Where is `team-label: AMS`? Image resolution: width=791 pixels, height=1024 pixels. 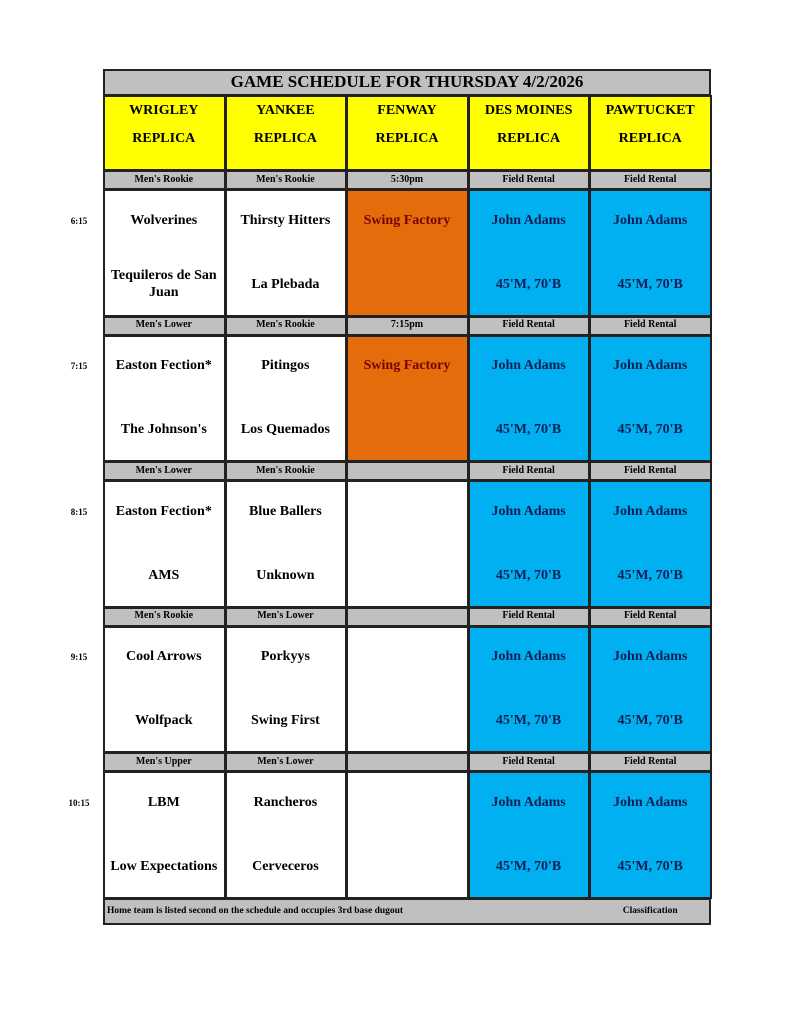 team-label: AMS is located at coordinates (164, 575).